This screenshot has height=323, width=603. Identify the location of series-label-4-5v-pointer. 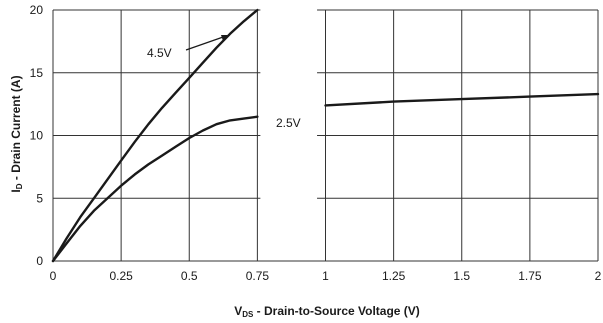
(206, 43).